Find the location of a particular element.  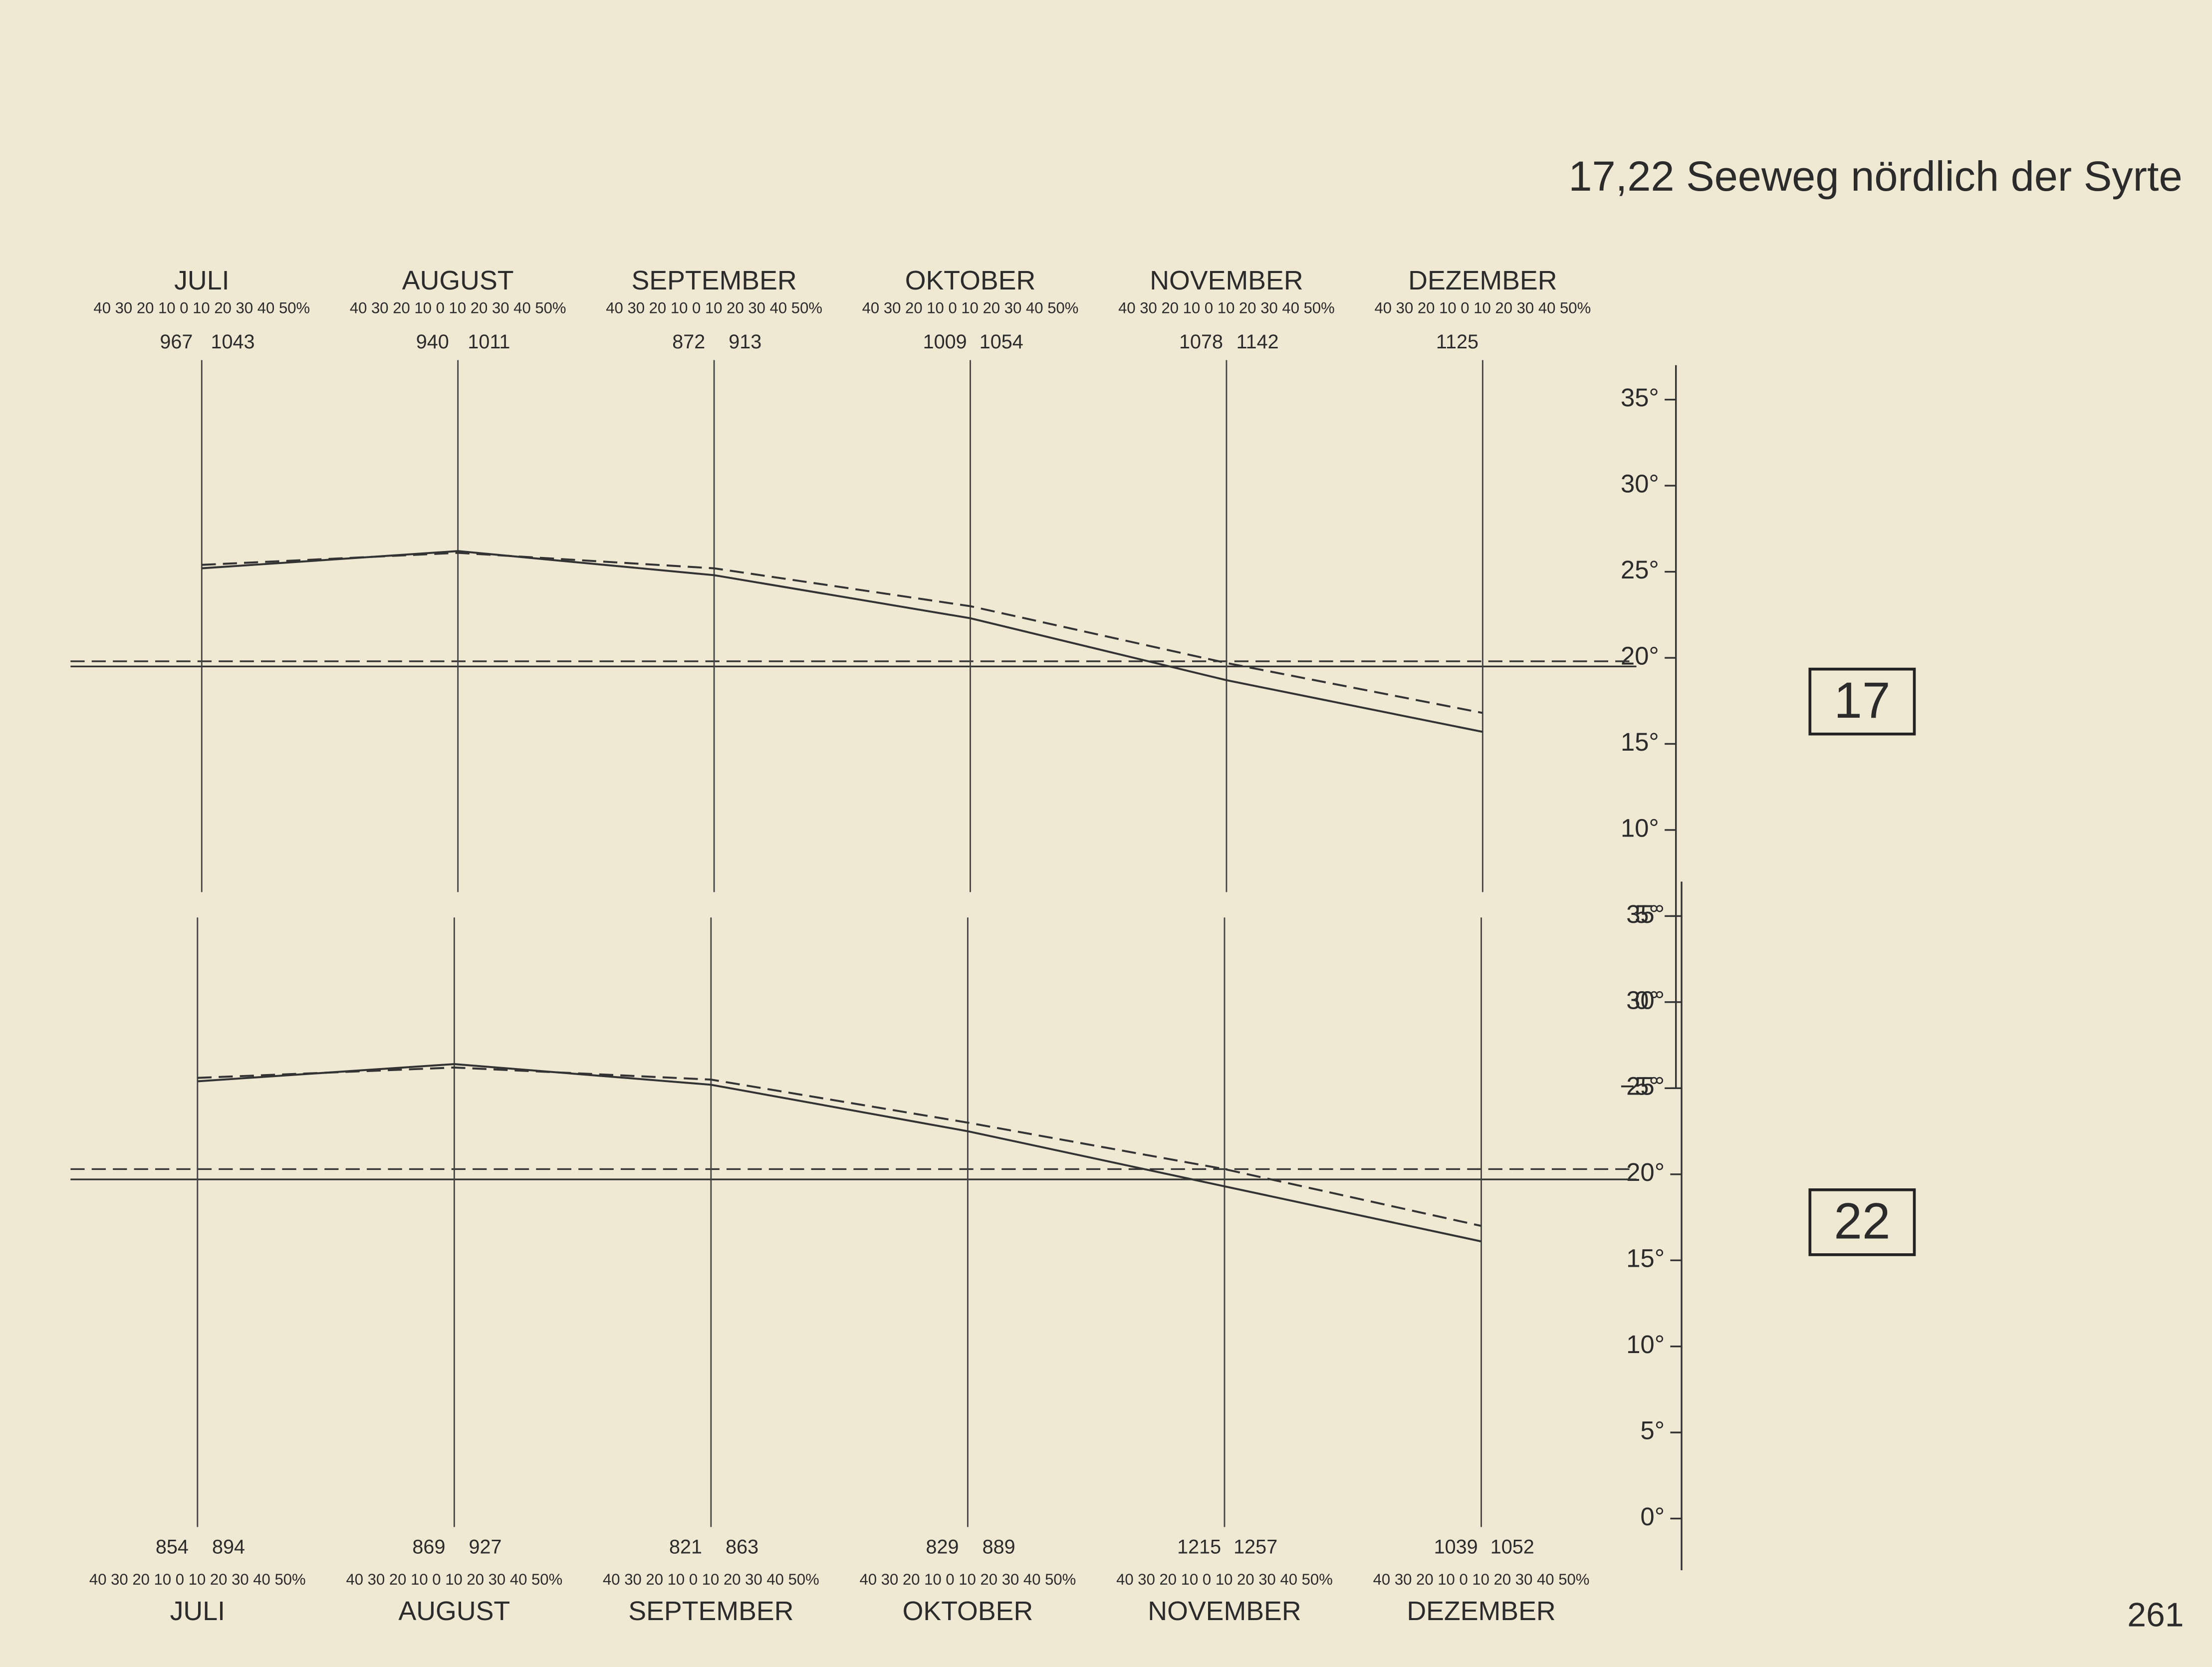

y-tick-label: 20° is located at coordinates (1645, 1172).